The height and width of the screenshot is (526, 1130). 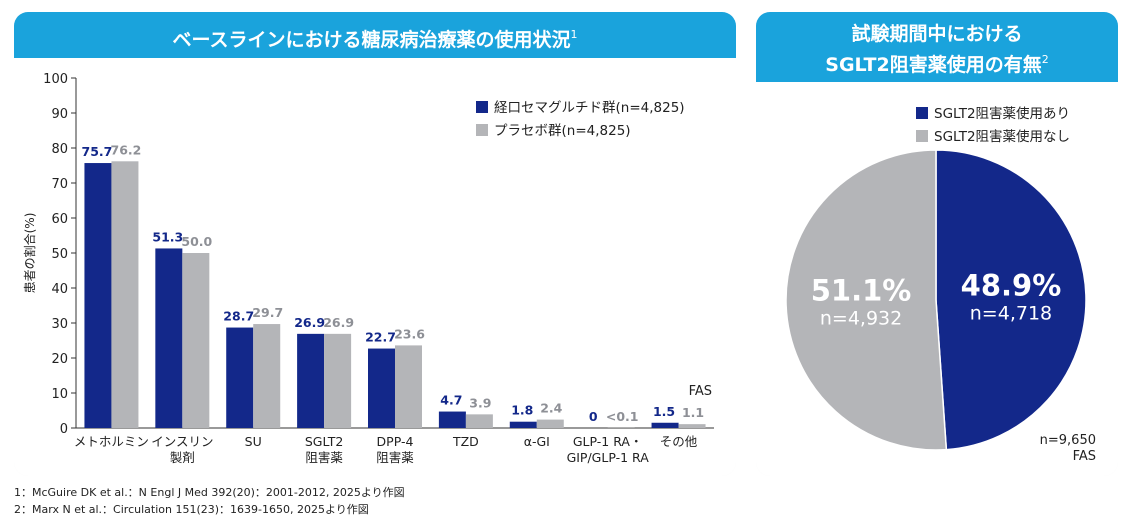 What do you see at coordinates (1045, 59) in the screenshot?
I see `pie-chart-title-ref: 2` at bounding box center [1045, 59].